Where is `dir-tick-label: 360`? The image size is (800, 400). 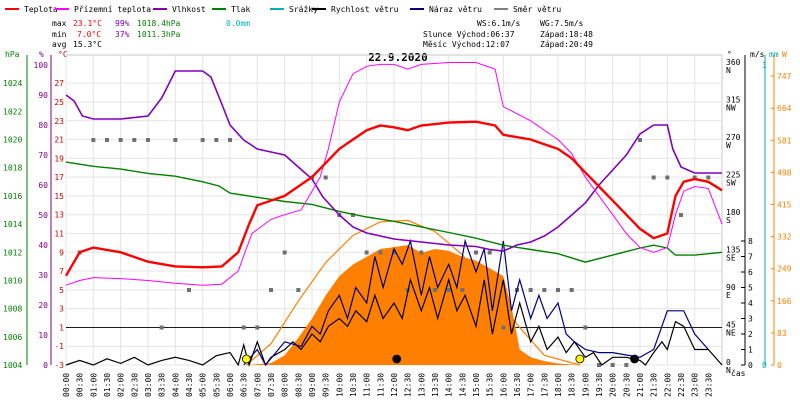
dir-tick-label: 360 is located at coordinates (733, 62).